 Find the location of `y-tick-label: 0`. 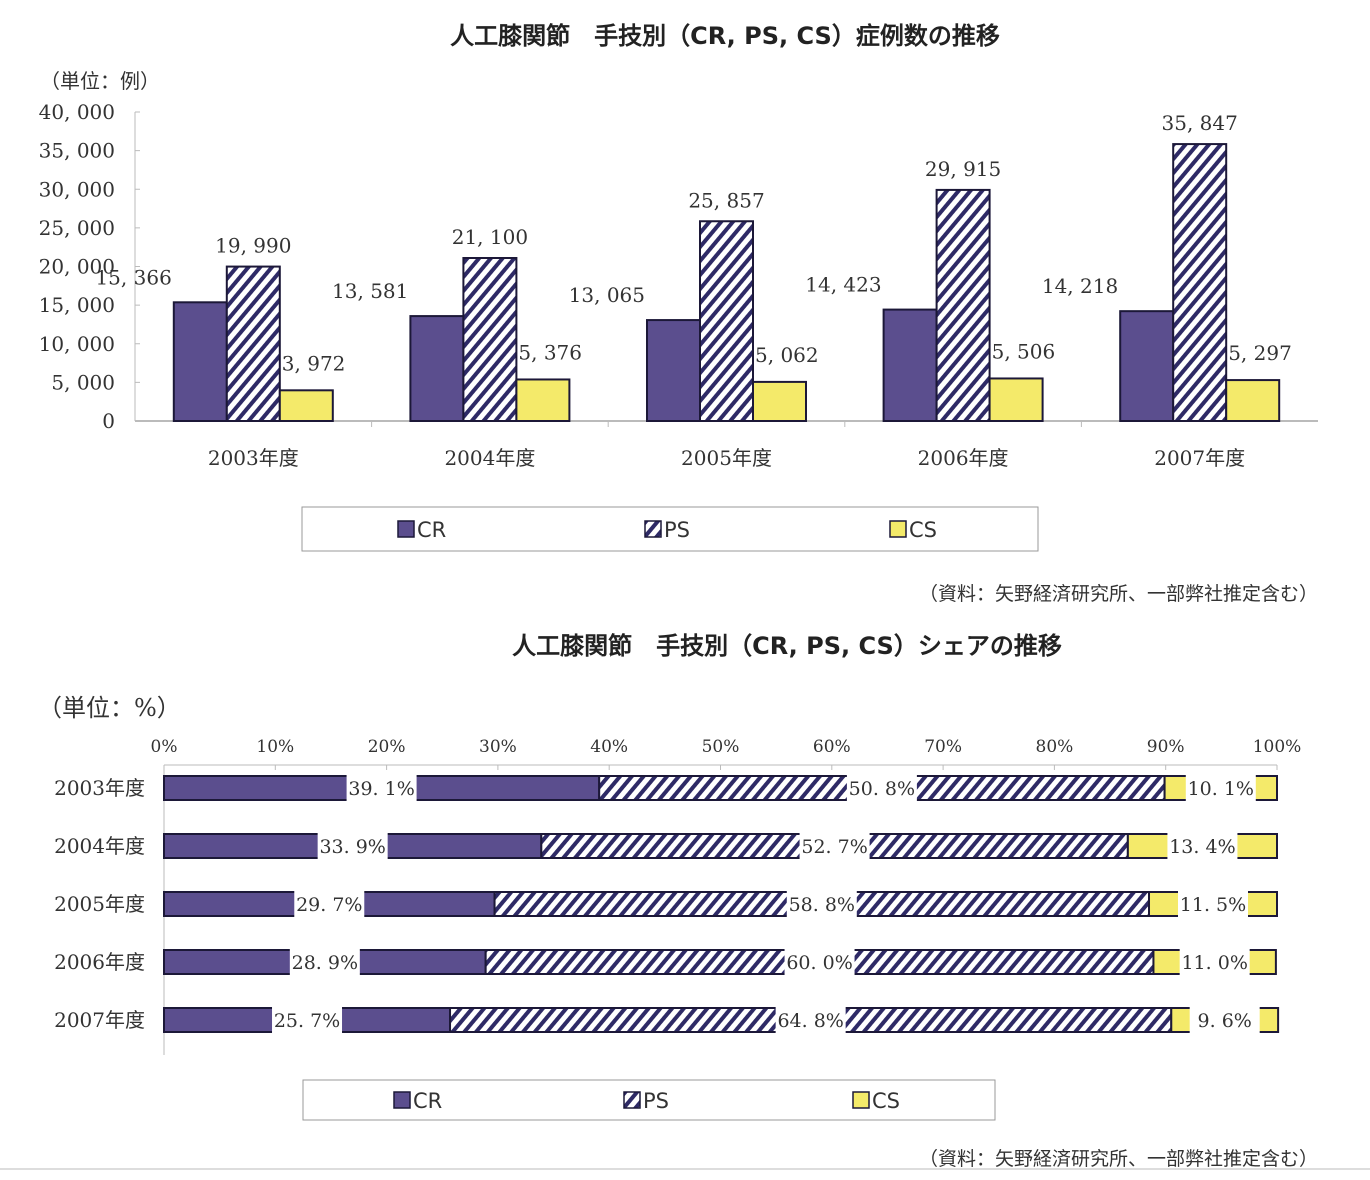

y-tick-label: 0 is located at coordinates (108, 421).